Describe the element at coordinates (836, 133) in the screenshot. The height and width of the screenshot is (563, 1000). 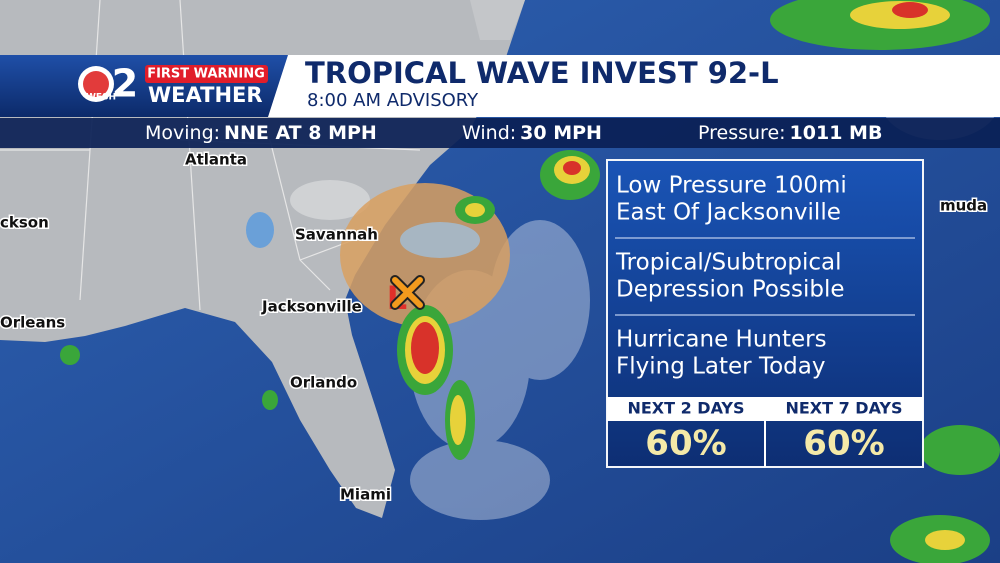
I see `info-value: 1011 MB` at that location.